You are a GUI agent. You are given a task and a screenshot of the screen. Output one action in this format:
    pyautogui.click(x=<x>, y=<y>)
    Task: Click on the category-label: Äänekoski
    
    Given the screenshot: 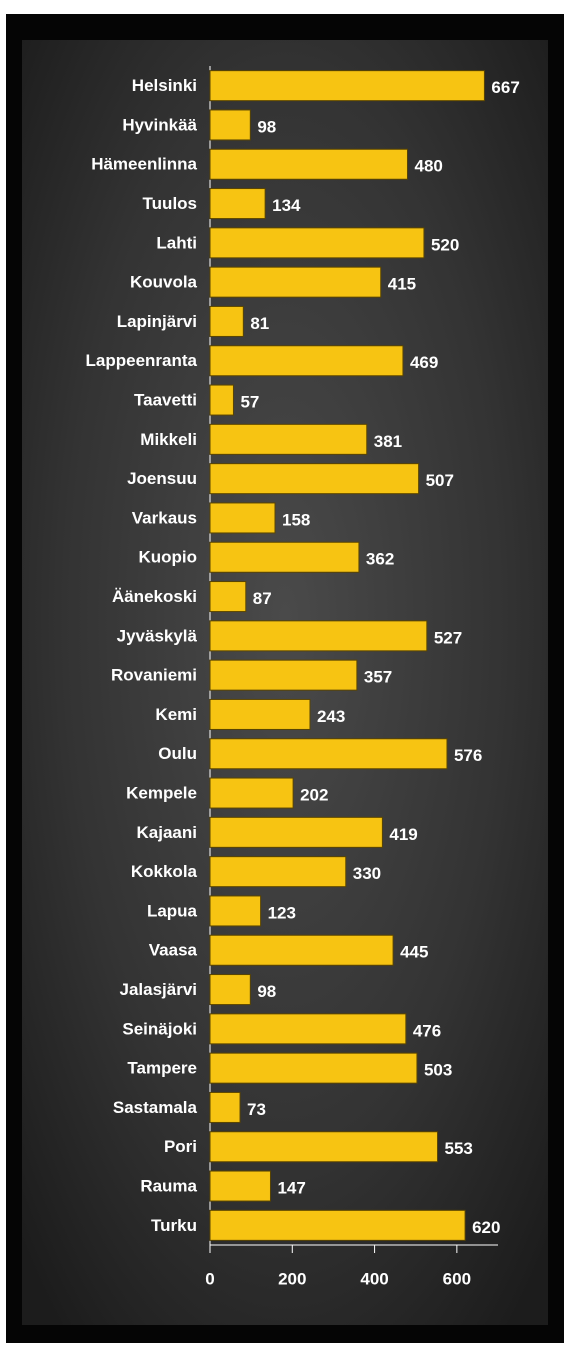 What is the action you would take?
    pyautogui.click(x=154, y=596)
    